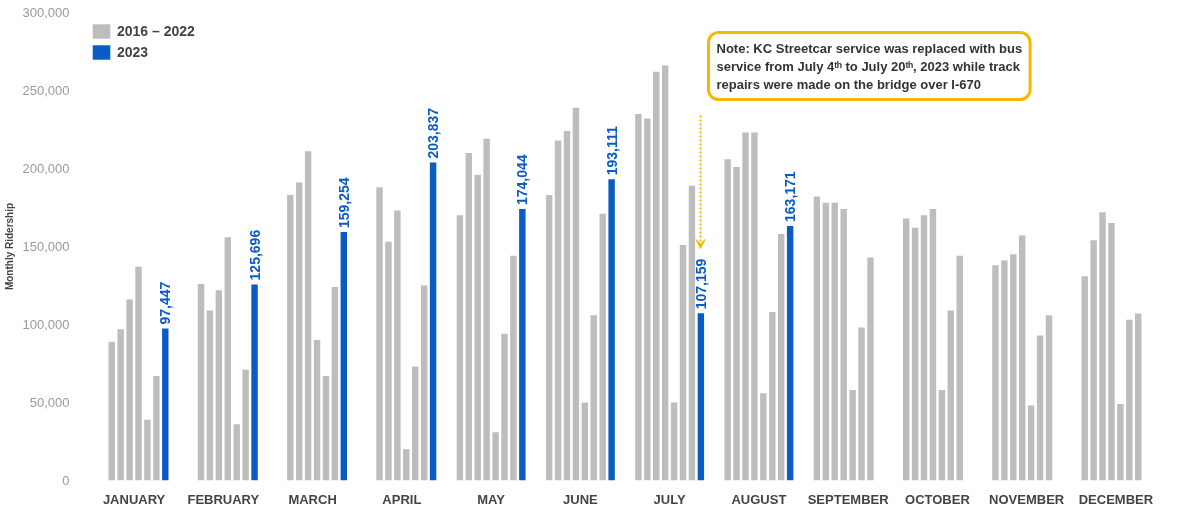 The image size is (1179, 510). Describe the element at coordinates (700, 284) in the screenshot. I see `data-label: 107,159` at that location.